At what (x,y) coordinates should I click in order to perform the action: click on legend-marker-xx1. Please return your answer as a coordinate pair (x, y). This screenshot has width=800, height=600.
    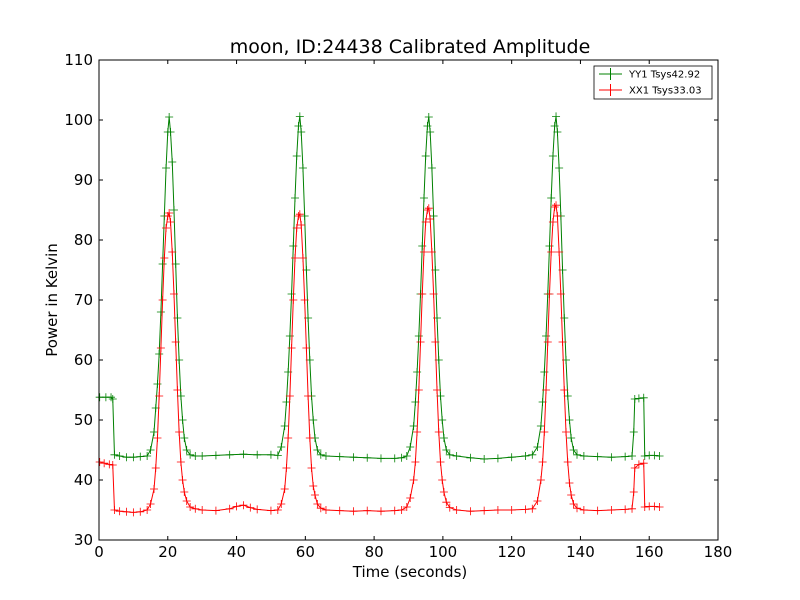
    Looking at the image, I should click on (610, 90).